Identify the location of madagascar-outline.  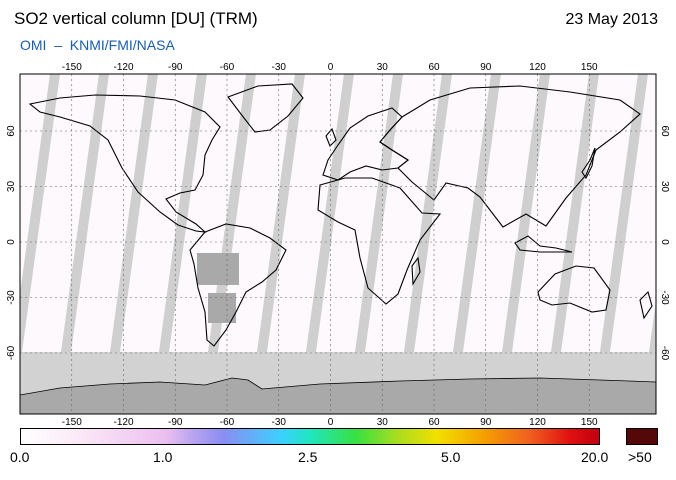
(416, 271).